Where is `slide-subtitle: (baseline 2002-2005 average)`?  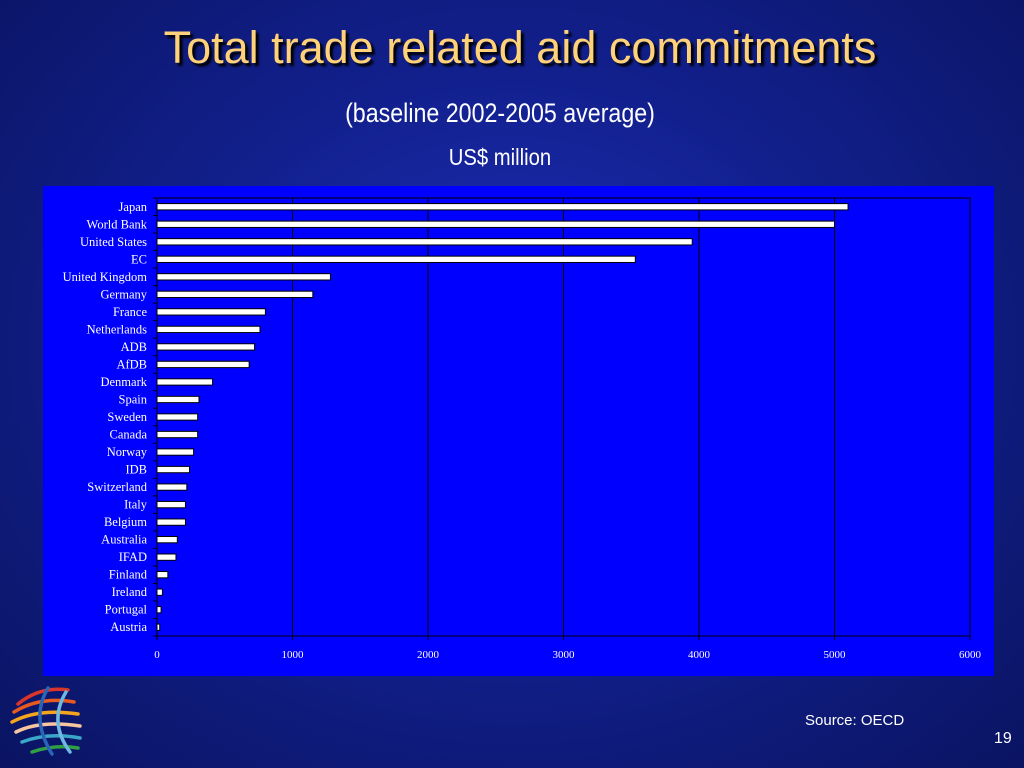 slide-subtitle: (baseline 2002-2005 average) is located at coordinates (500, 113).